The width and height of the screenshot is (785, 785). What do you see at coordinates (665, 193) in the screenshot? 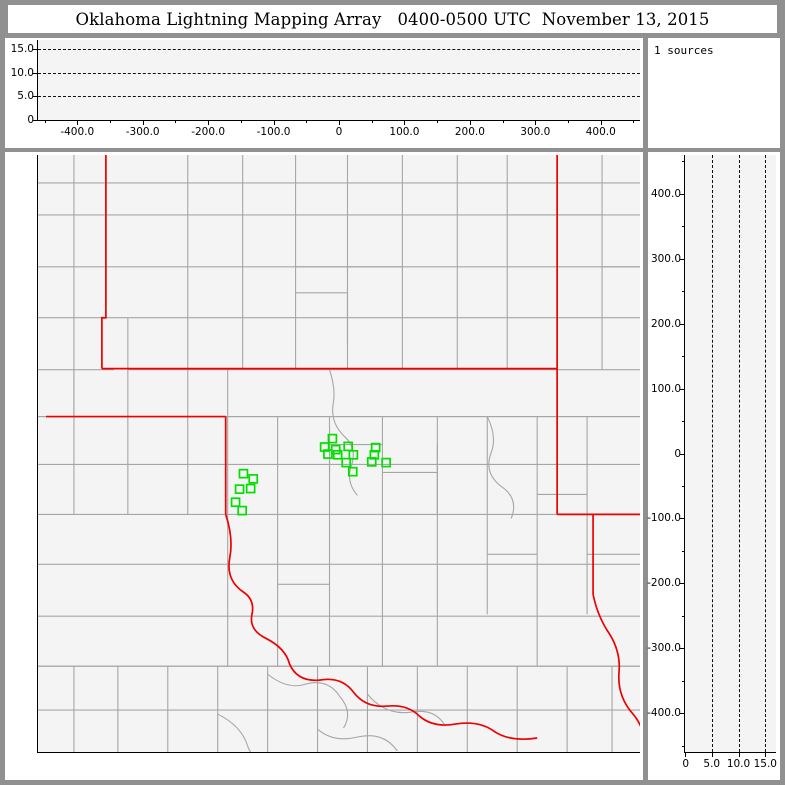
I see `y-axis-label: 400.0` at bounding box center [665, 193].